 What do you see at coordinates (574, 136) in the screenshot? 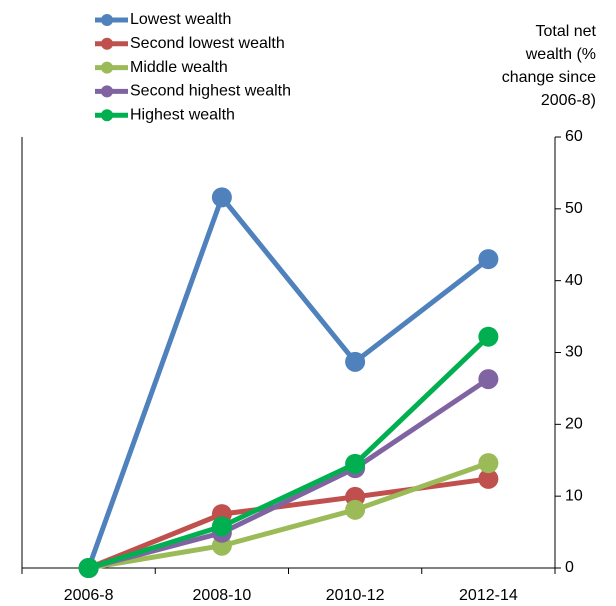
I see `y-tick-label: 60` at bounding box center [574, 136].